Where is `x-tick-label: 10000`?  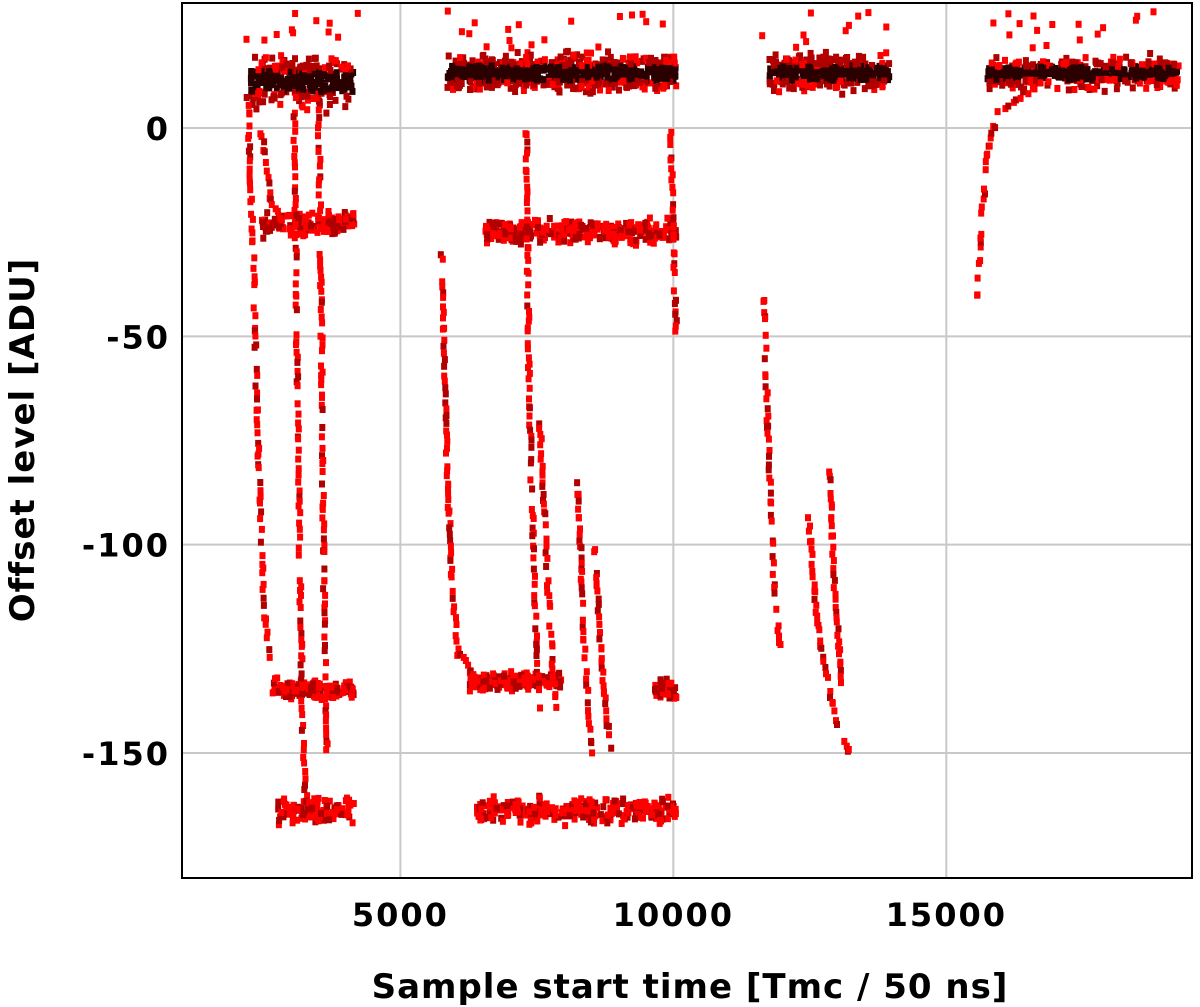 x-tick-label: 10000 is located at coordinates (673, 915).